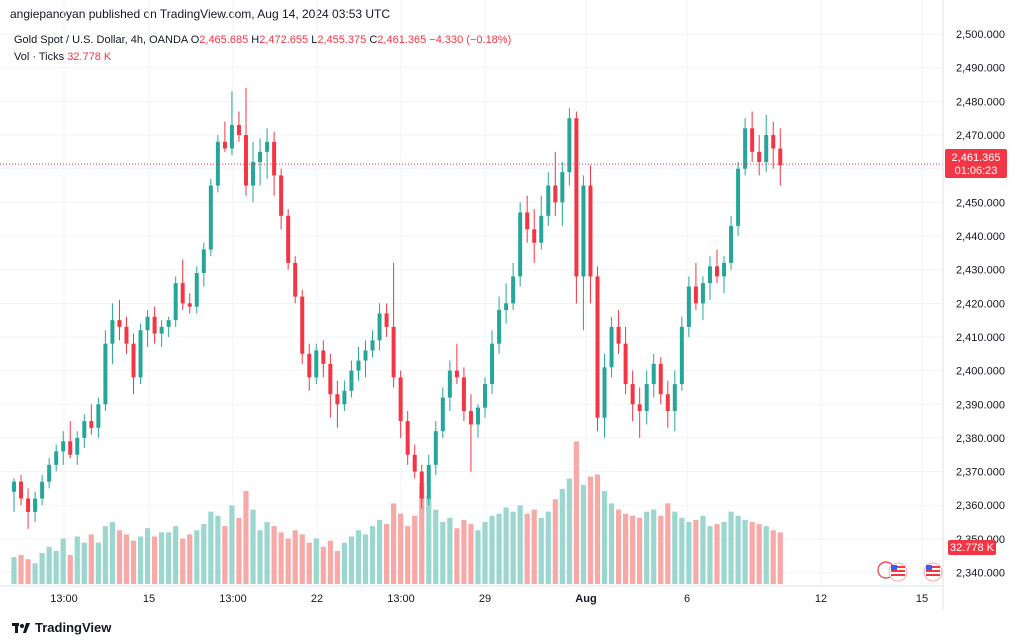  What do you see at coordinates (89, 57) in the screenshot?
I see `volume-value: 32.778 K` at bounding box center [89, 57].